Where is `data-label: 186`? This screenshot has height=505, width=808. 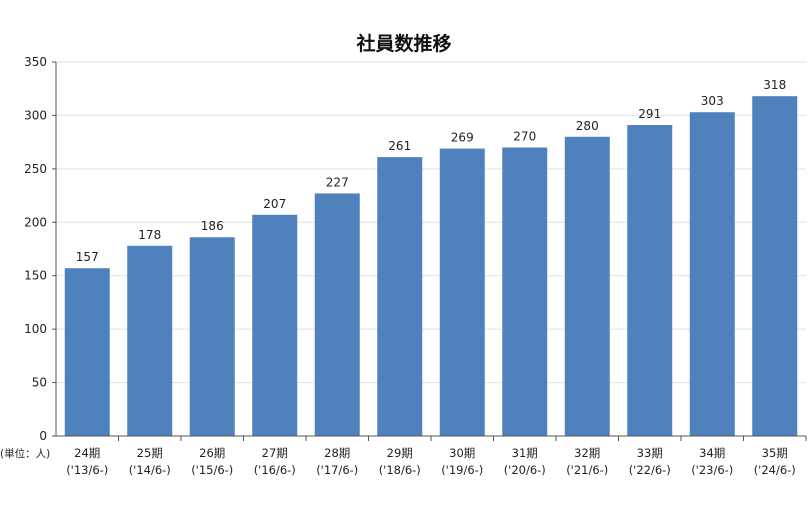 data-label: 186 is located at coordinates (212, 226).